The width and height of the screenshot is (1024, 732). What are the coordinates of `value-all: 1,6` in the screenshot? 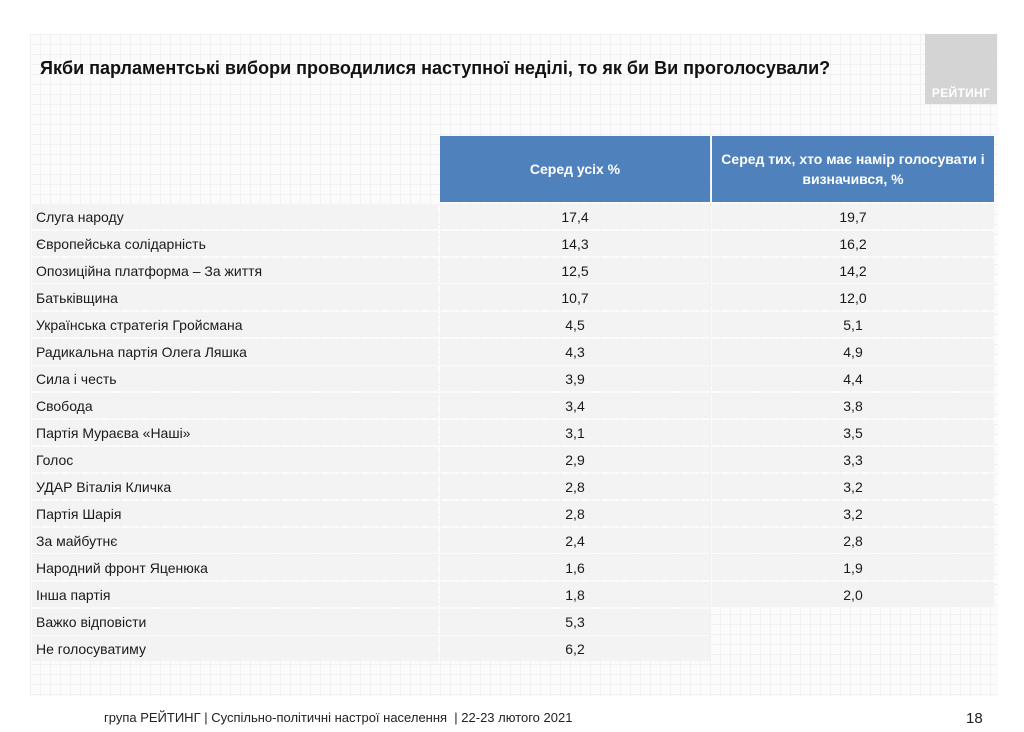 It's located at (575, 567).